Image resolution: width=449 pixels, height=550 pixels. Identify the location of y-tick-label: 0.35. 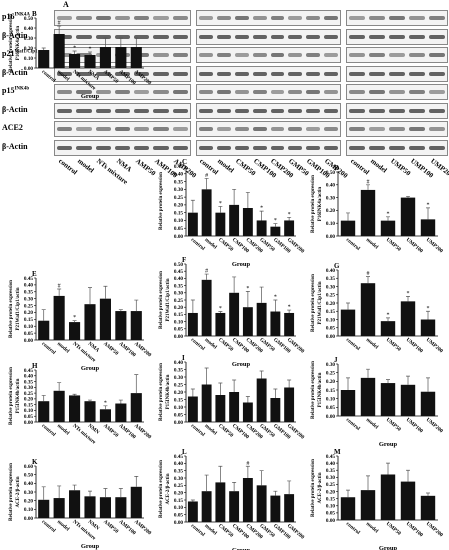
(178, 182).